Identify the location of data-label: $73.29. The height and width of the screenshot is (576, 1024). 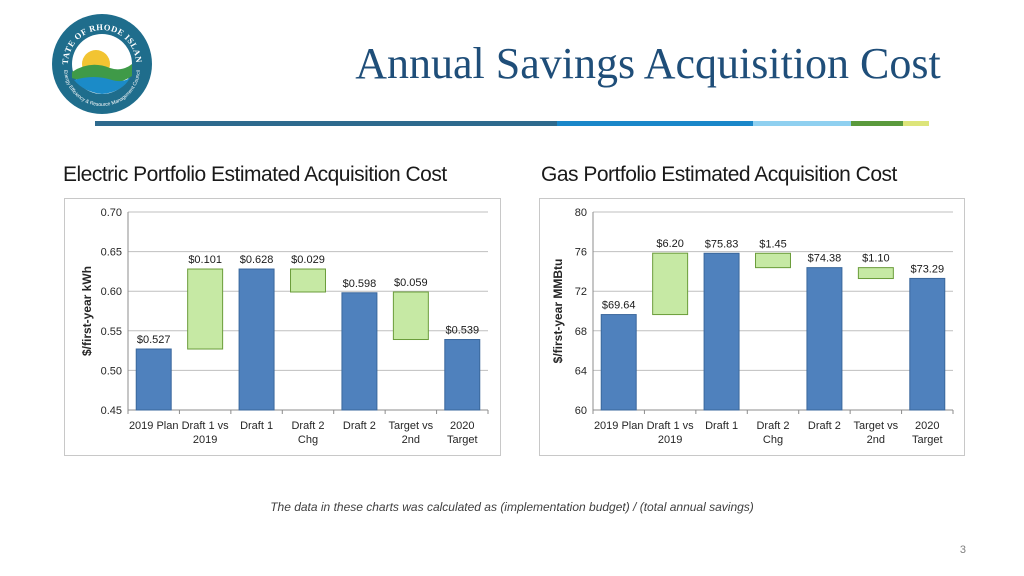
(927, 269).